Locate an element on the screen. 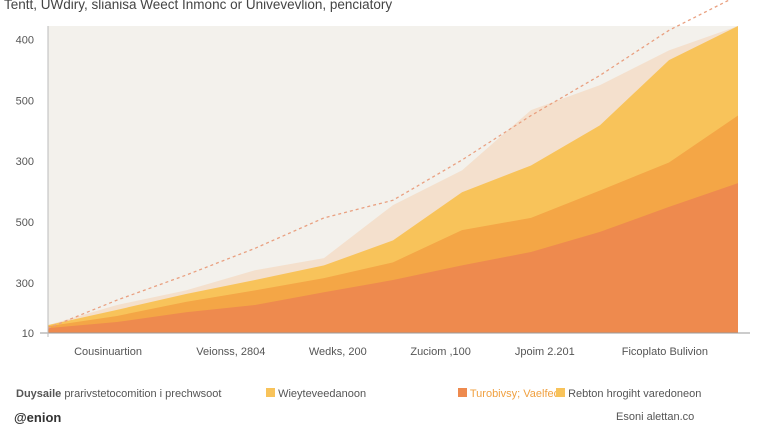 The width and height of the screenshot is (760, 426). footer-logo: @enion is located at coordinates (38, 417).